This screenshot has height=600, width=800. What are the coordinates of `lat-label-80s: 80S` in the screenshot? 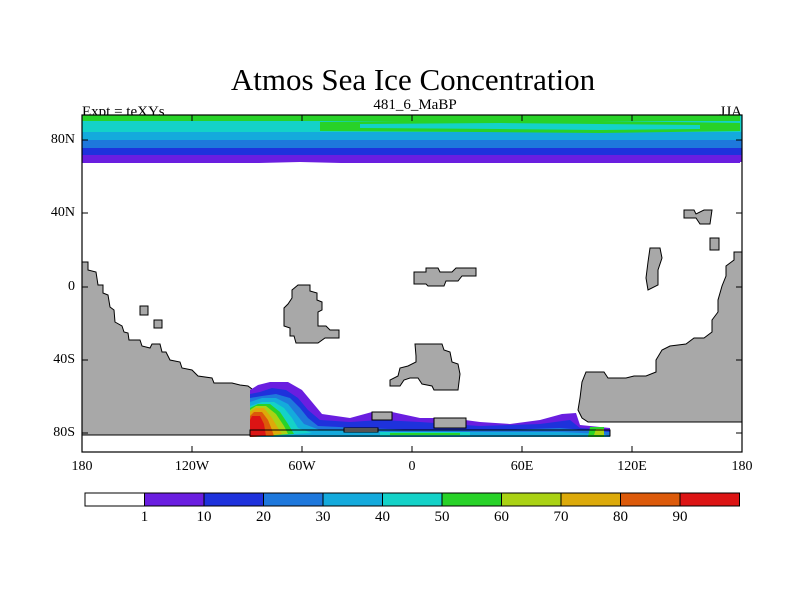 It's located at (64, 432).